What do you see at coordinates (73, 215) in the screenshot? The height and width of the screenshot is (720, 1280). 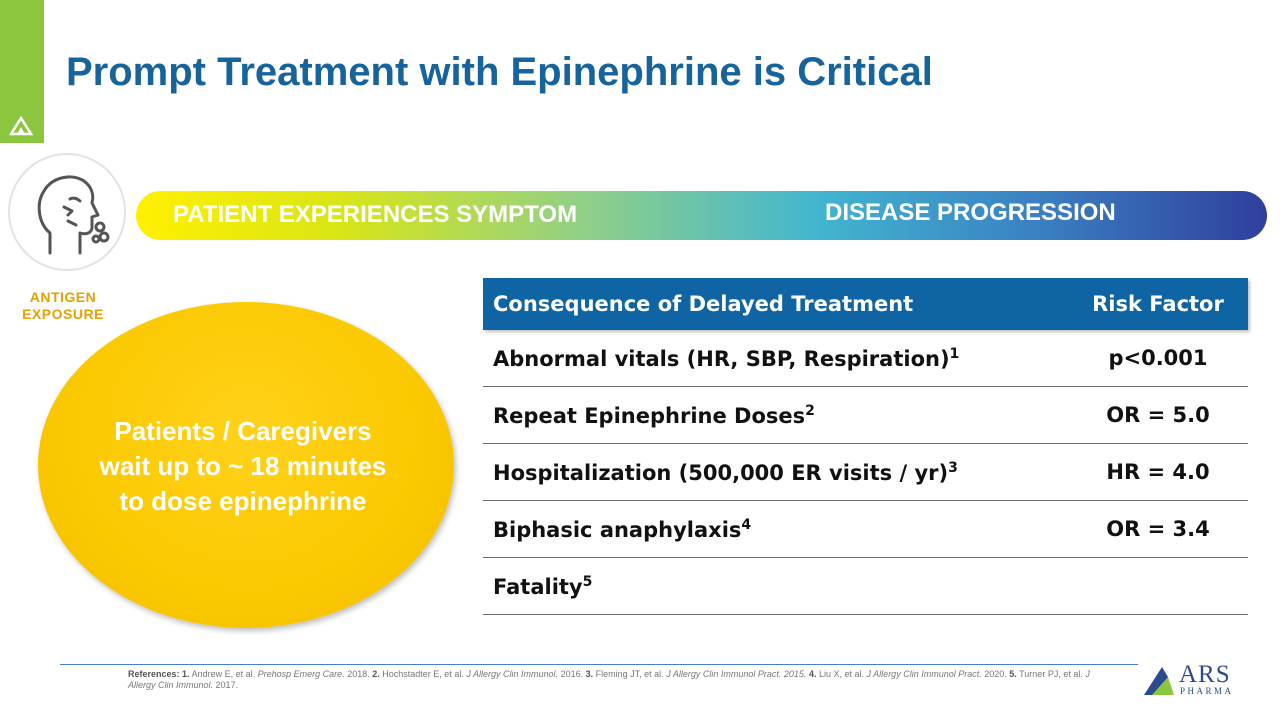 I see `person-sneezing-icon` at bounding box center [73, 215].